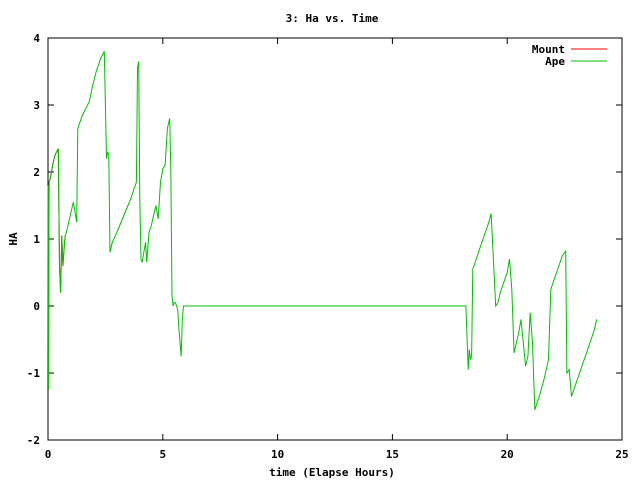 Image resolution: width=640 pixels, height=480 pixels. Describe the element at coordinates (34, 373) in the screenshot. I see `y-tick-label: -1` at that location.